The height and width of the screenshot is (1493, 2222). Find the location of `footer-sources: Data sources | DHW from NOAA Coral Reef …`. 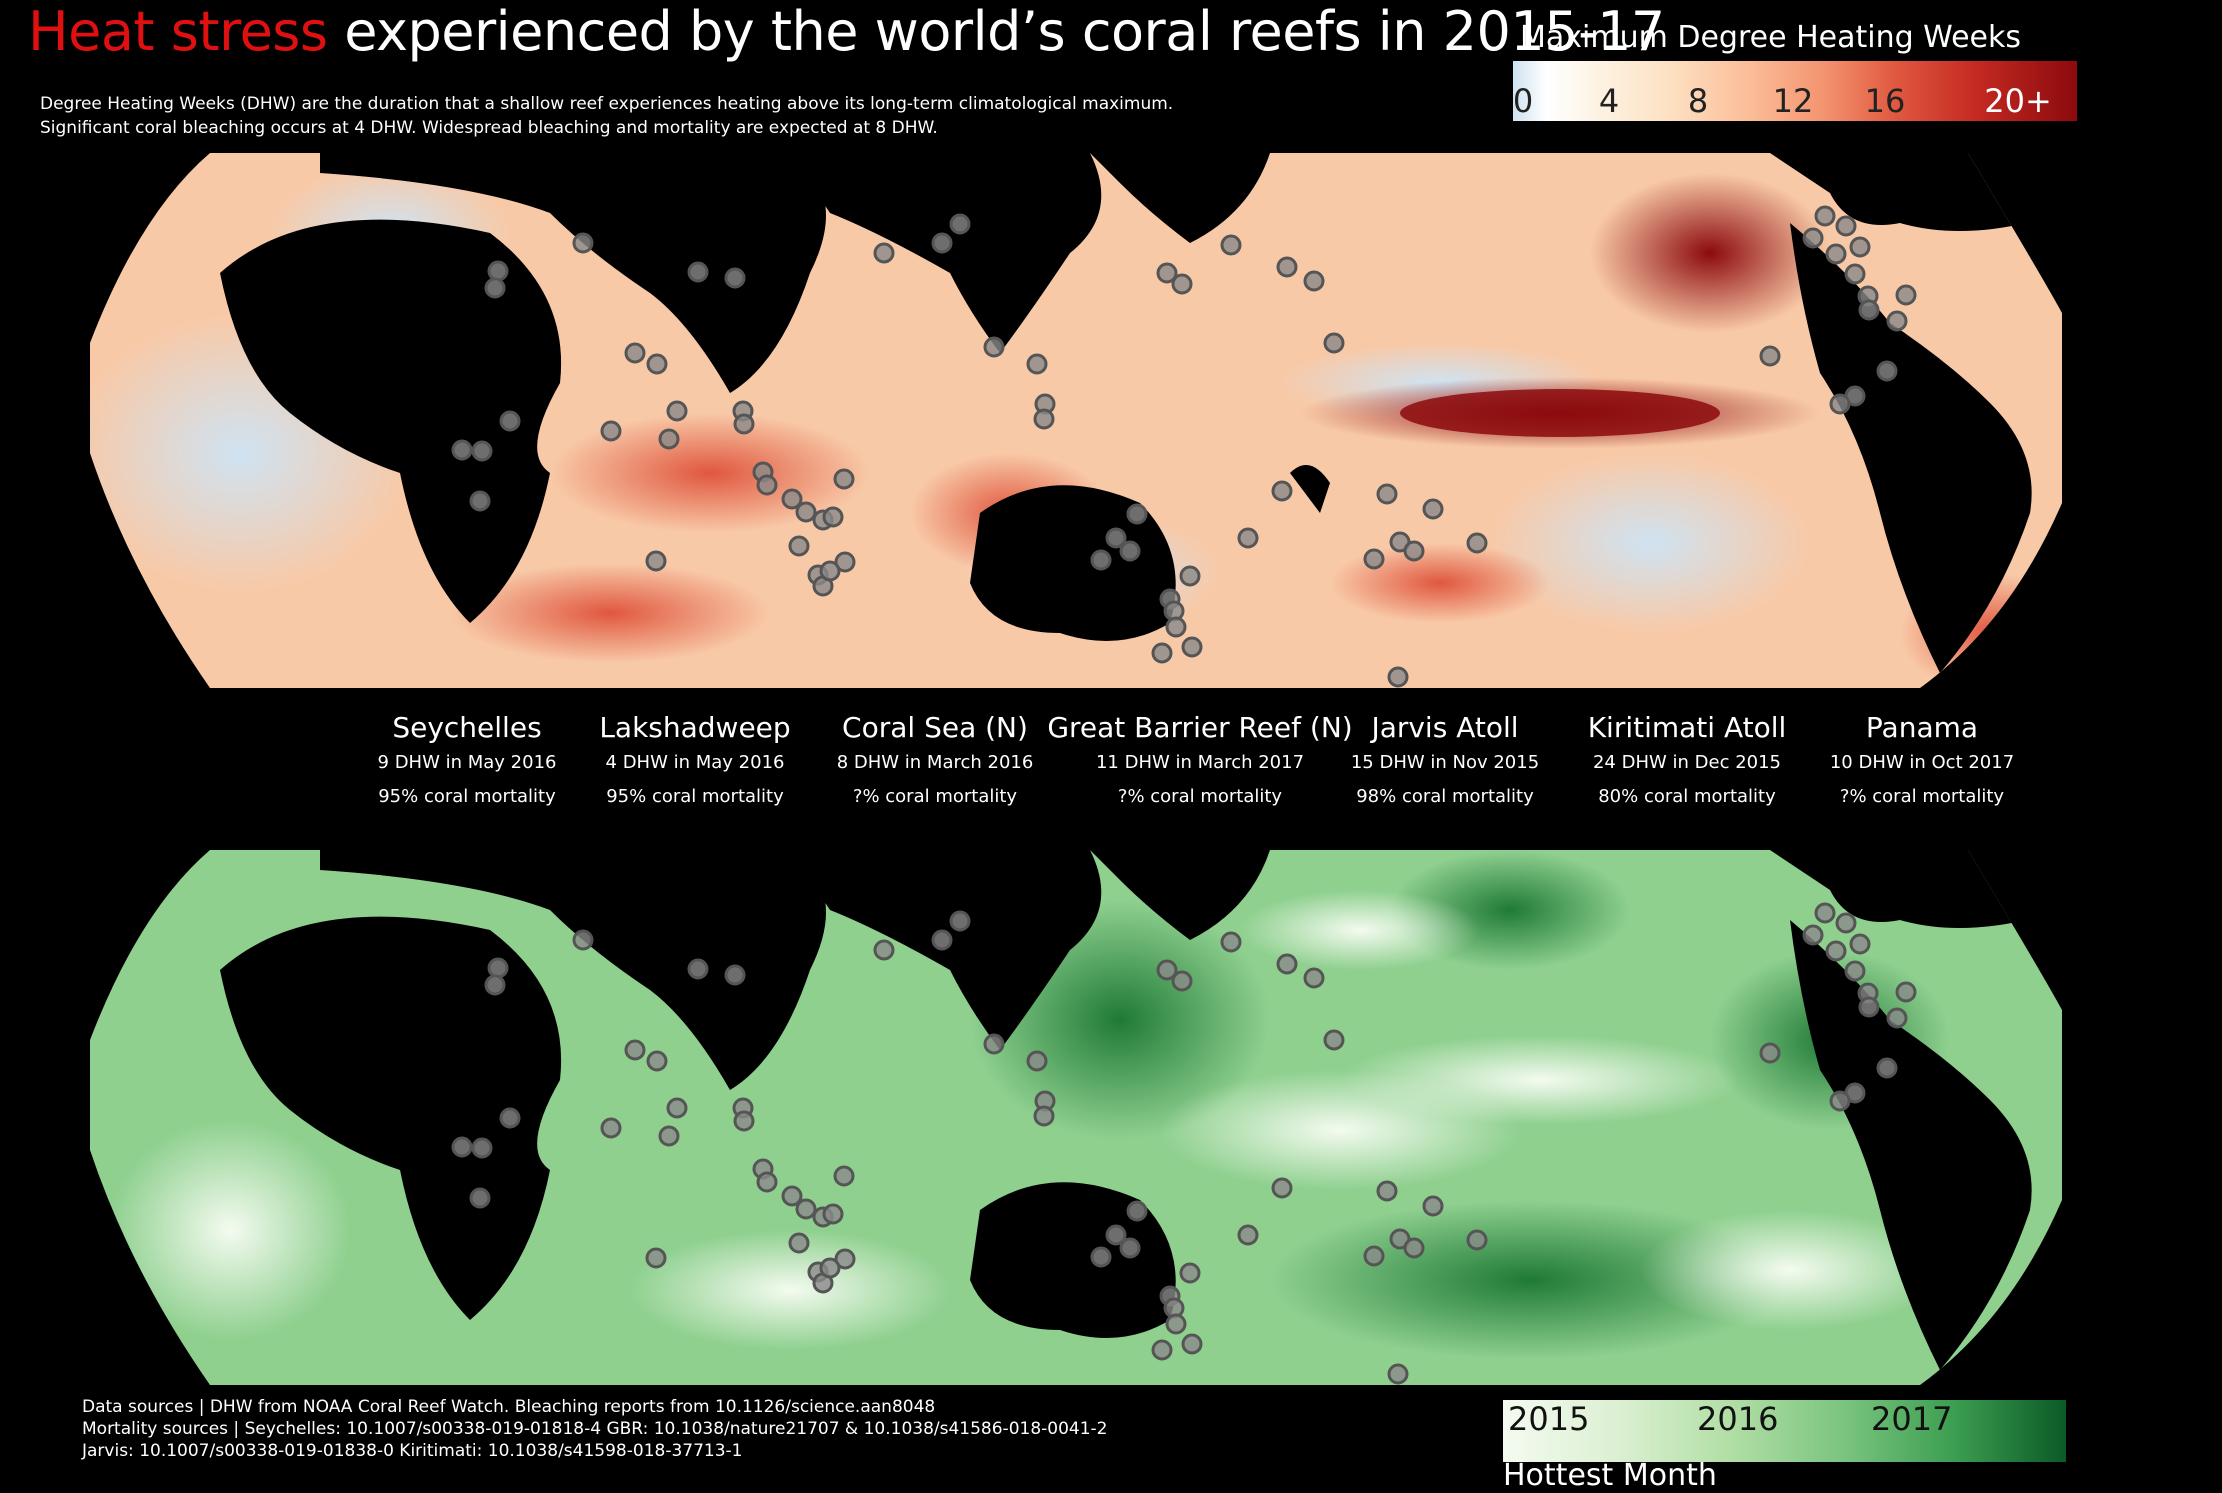

footer-sources: Data sources | DHW from NOAA Coral Reef … is located at coordinates (595, 1429).